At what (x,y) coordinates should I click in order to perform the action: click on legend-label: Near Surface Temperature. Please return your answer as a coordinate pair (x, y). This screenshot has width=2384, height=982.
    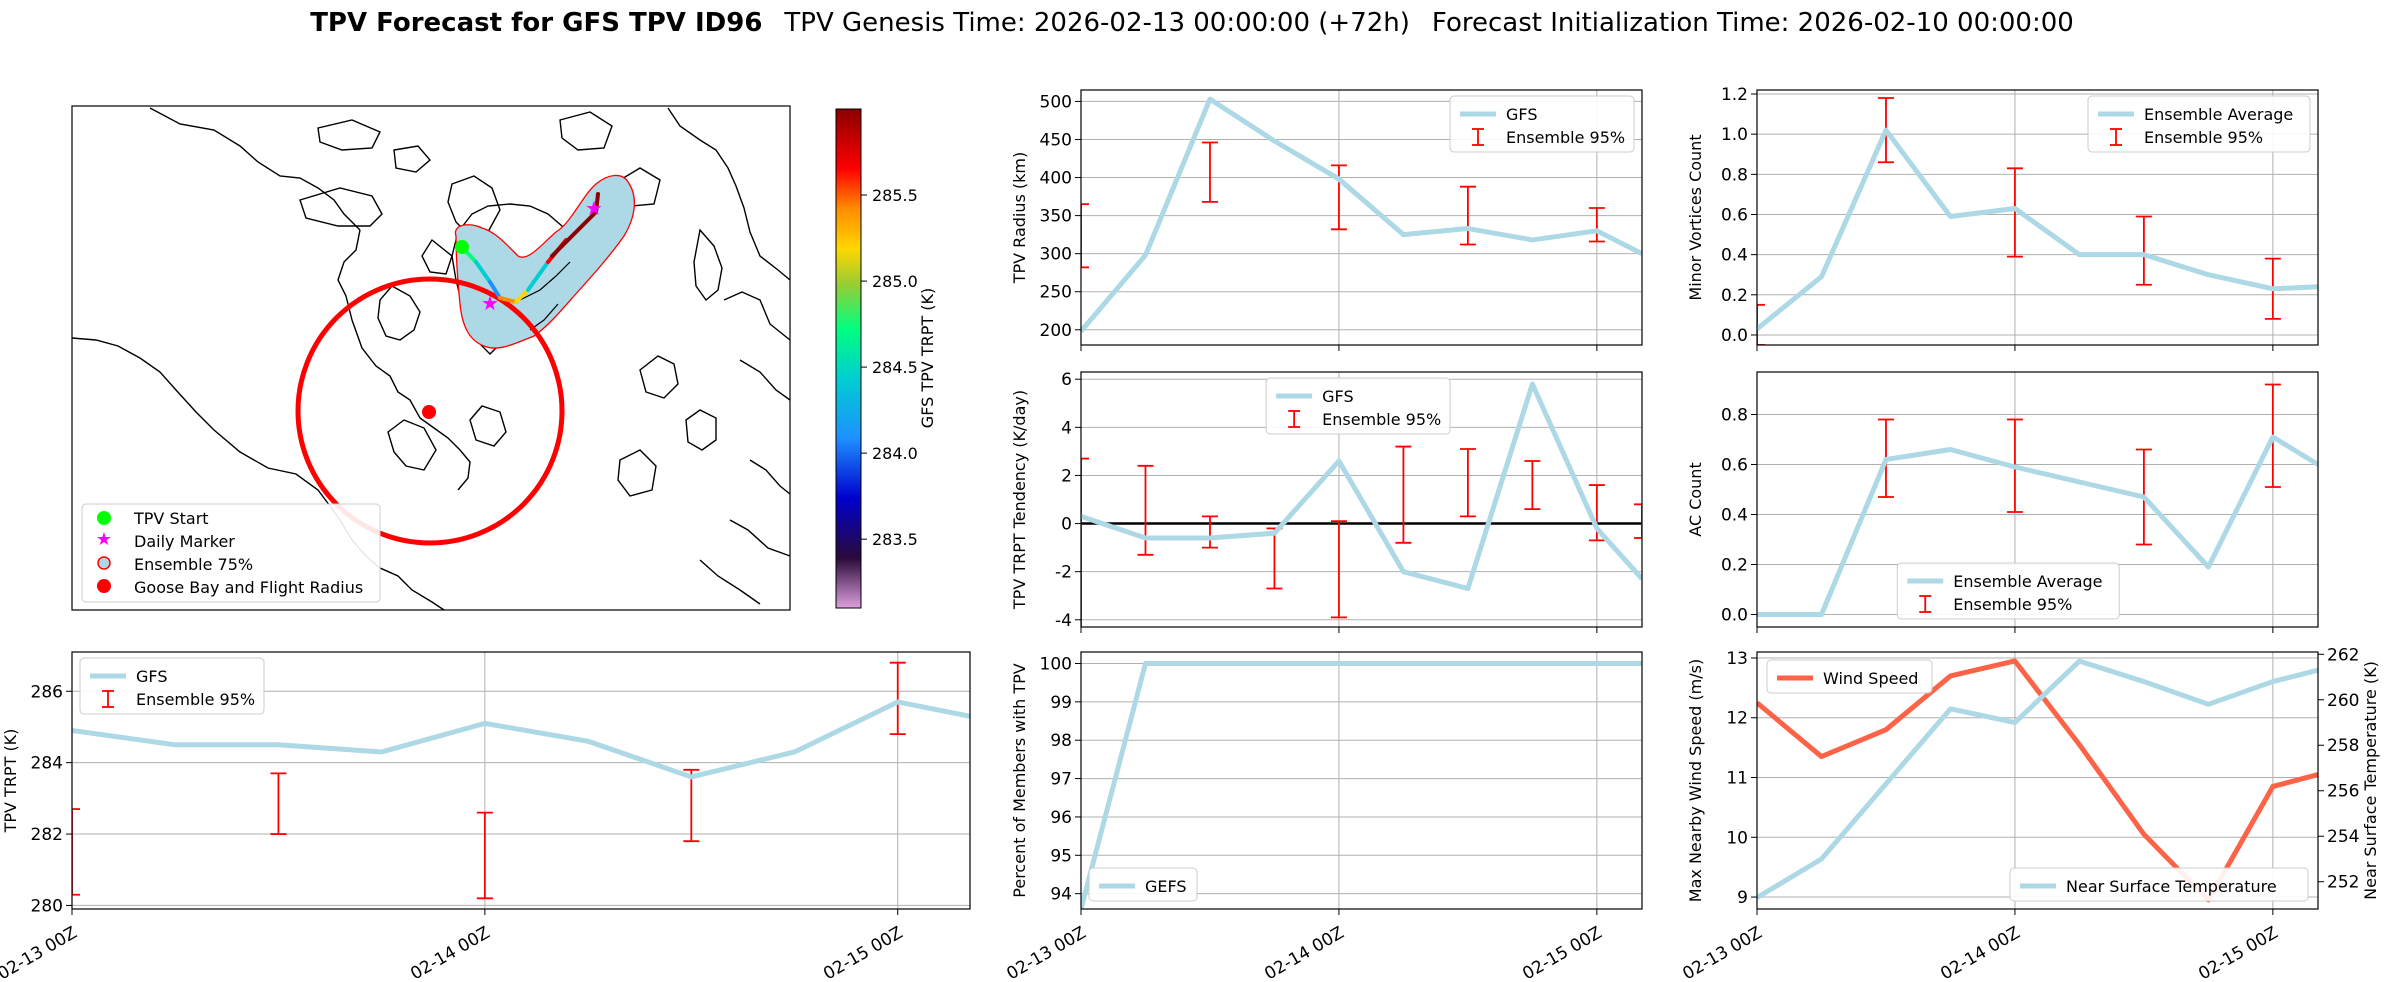
    Looking at the image, I should click on (2171, 886).